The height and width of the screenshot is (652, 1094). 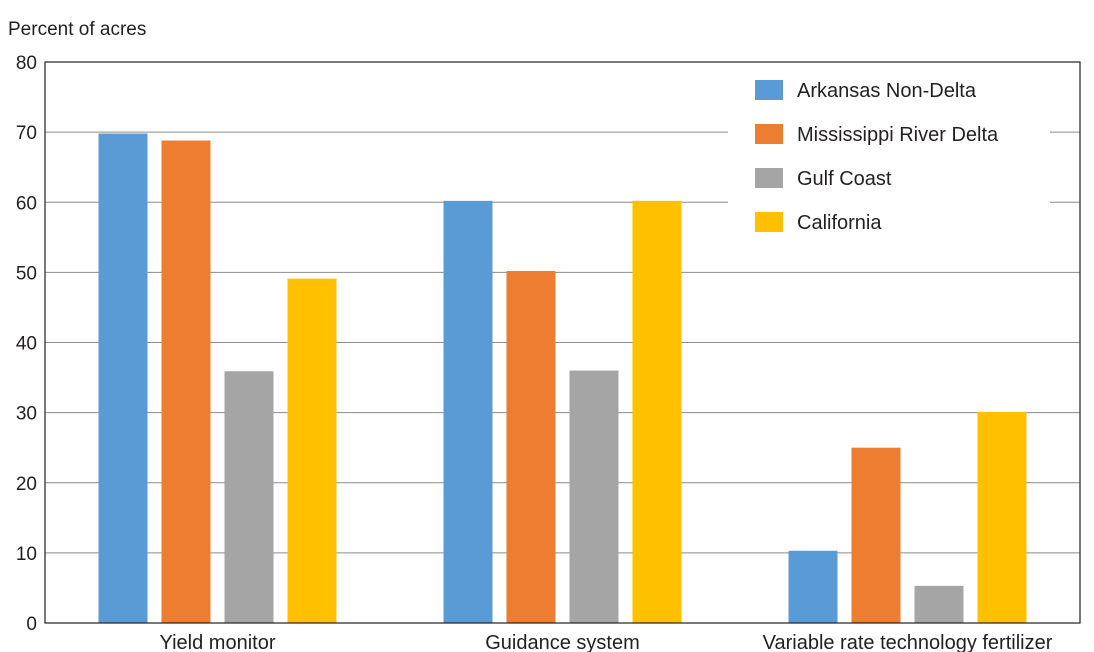 What do you see at coordinates (839, 223) in the screenshot?
I see `legend-label: California` at bounding box center [839, 223].